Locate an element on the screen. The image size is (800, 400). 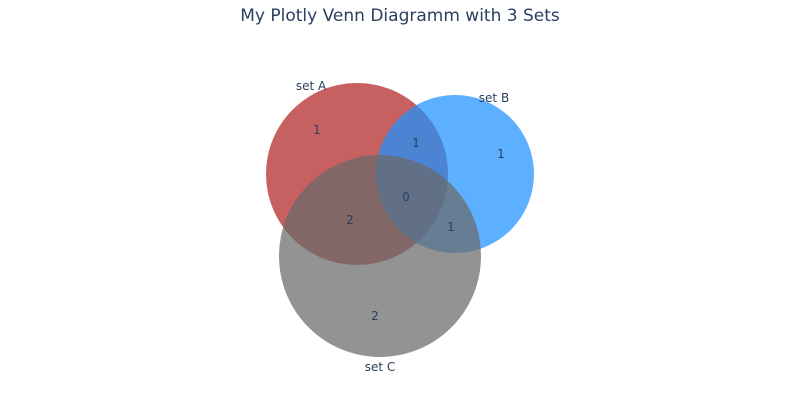
region-c-only-count: 2 is located at coordinates (375, 316).